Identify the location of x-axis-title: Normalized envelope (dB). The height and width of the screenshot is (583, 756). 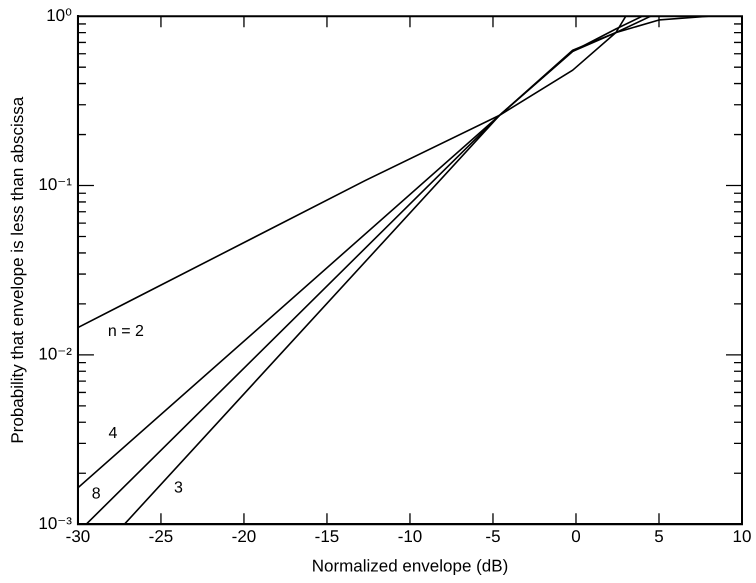
(410, 566).